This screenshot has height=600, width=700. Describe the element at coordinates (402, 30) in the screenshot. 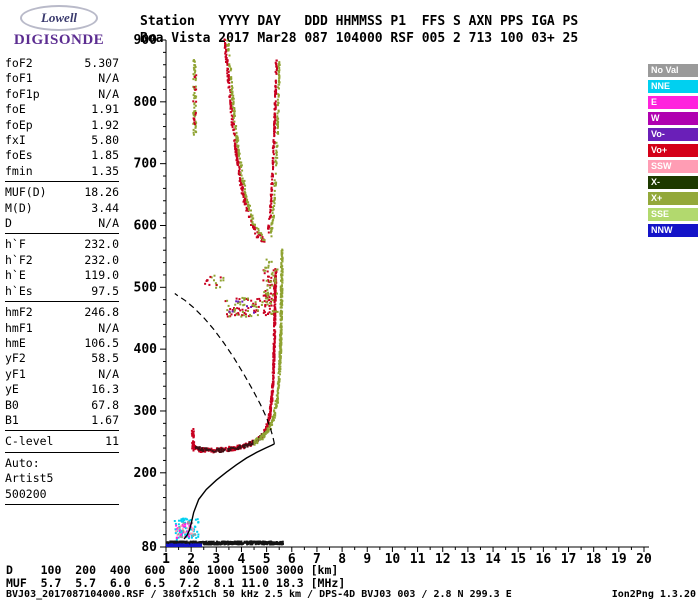

I see `header-col-p1: P1 RSF` at that location.